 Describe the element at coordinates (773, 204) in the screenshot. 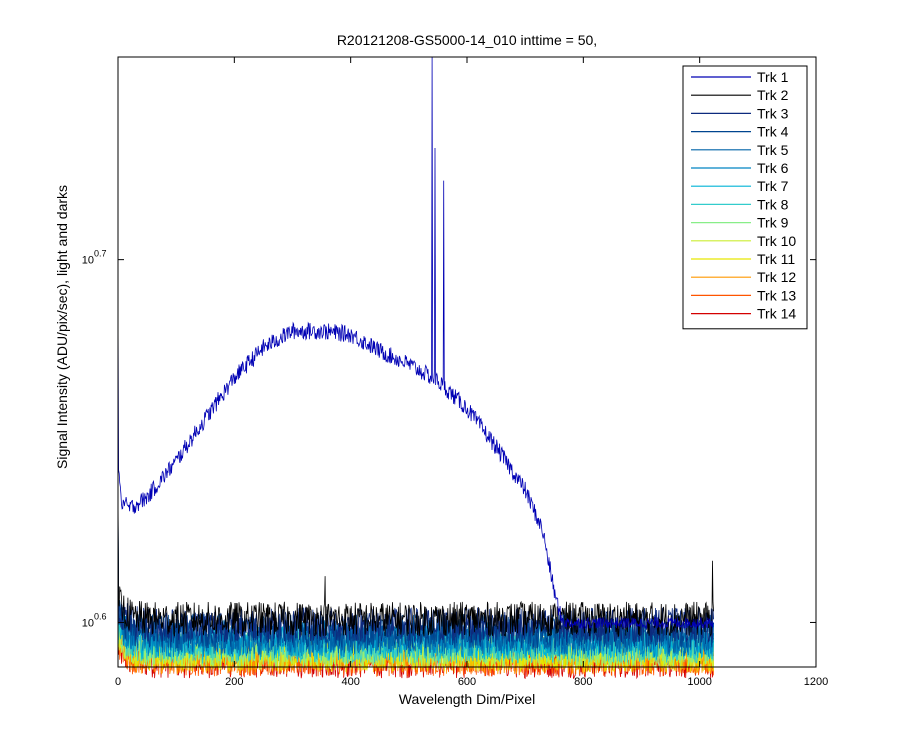

I see `legend-entry: Trk 8` at that location.